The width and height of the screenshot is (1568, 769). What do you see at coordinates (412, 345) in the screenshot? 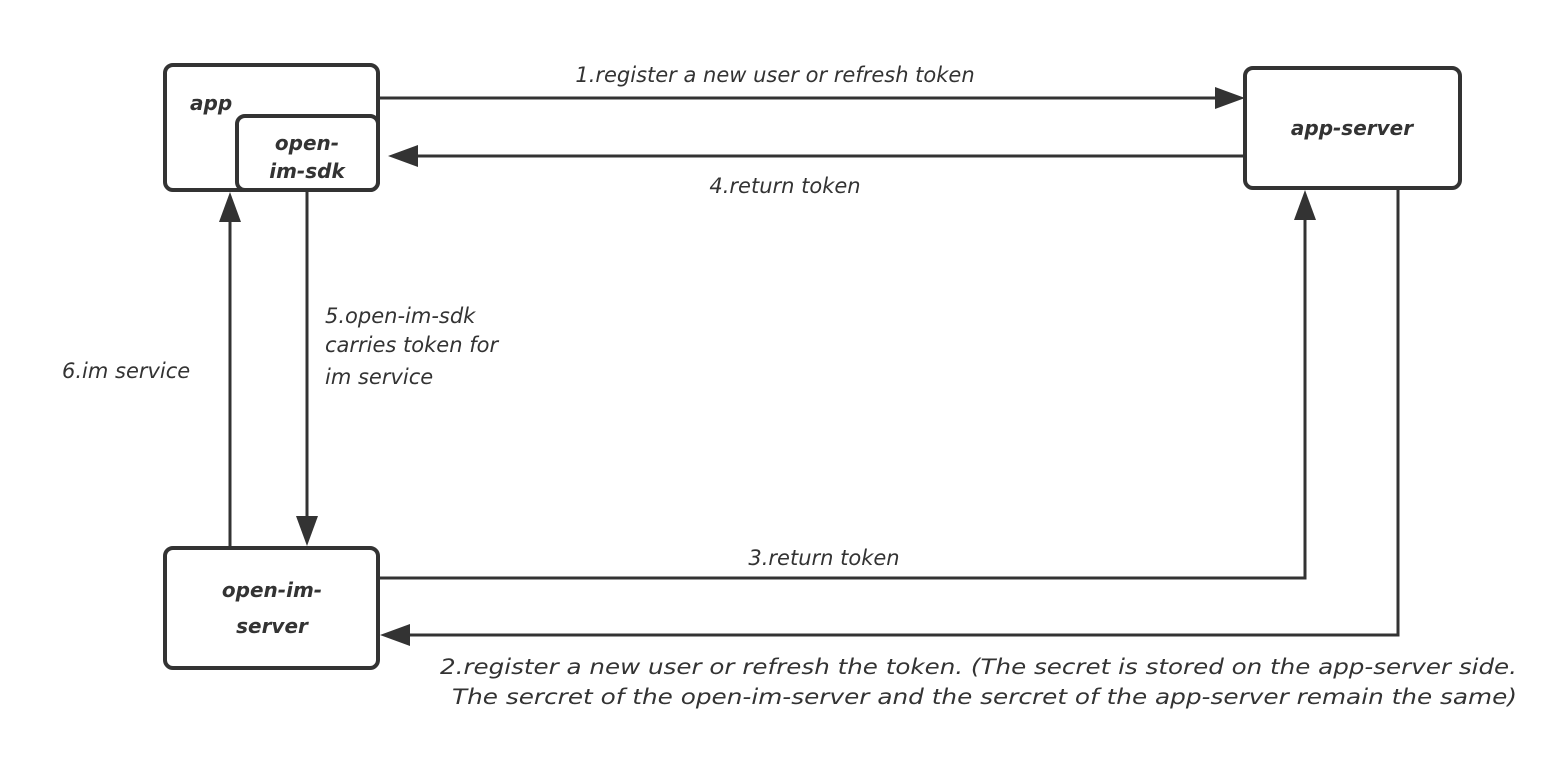
I see `edge-5-label-2: carries token for` at bounding box center [412, 345].